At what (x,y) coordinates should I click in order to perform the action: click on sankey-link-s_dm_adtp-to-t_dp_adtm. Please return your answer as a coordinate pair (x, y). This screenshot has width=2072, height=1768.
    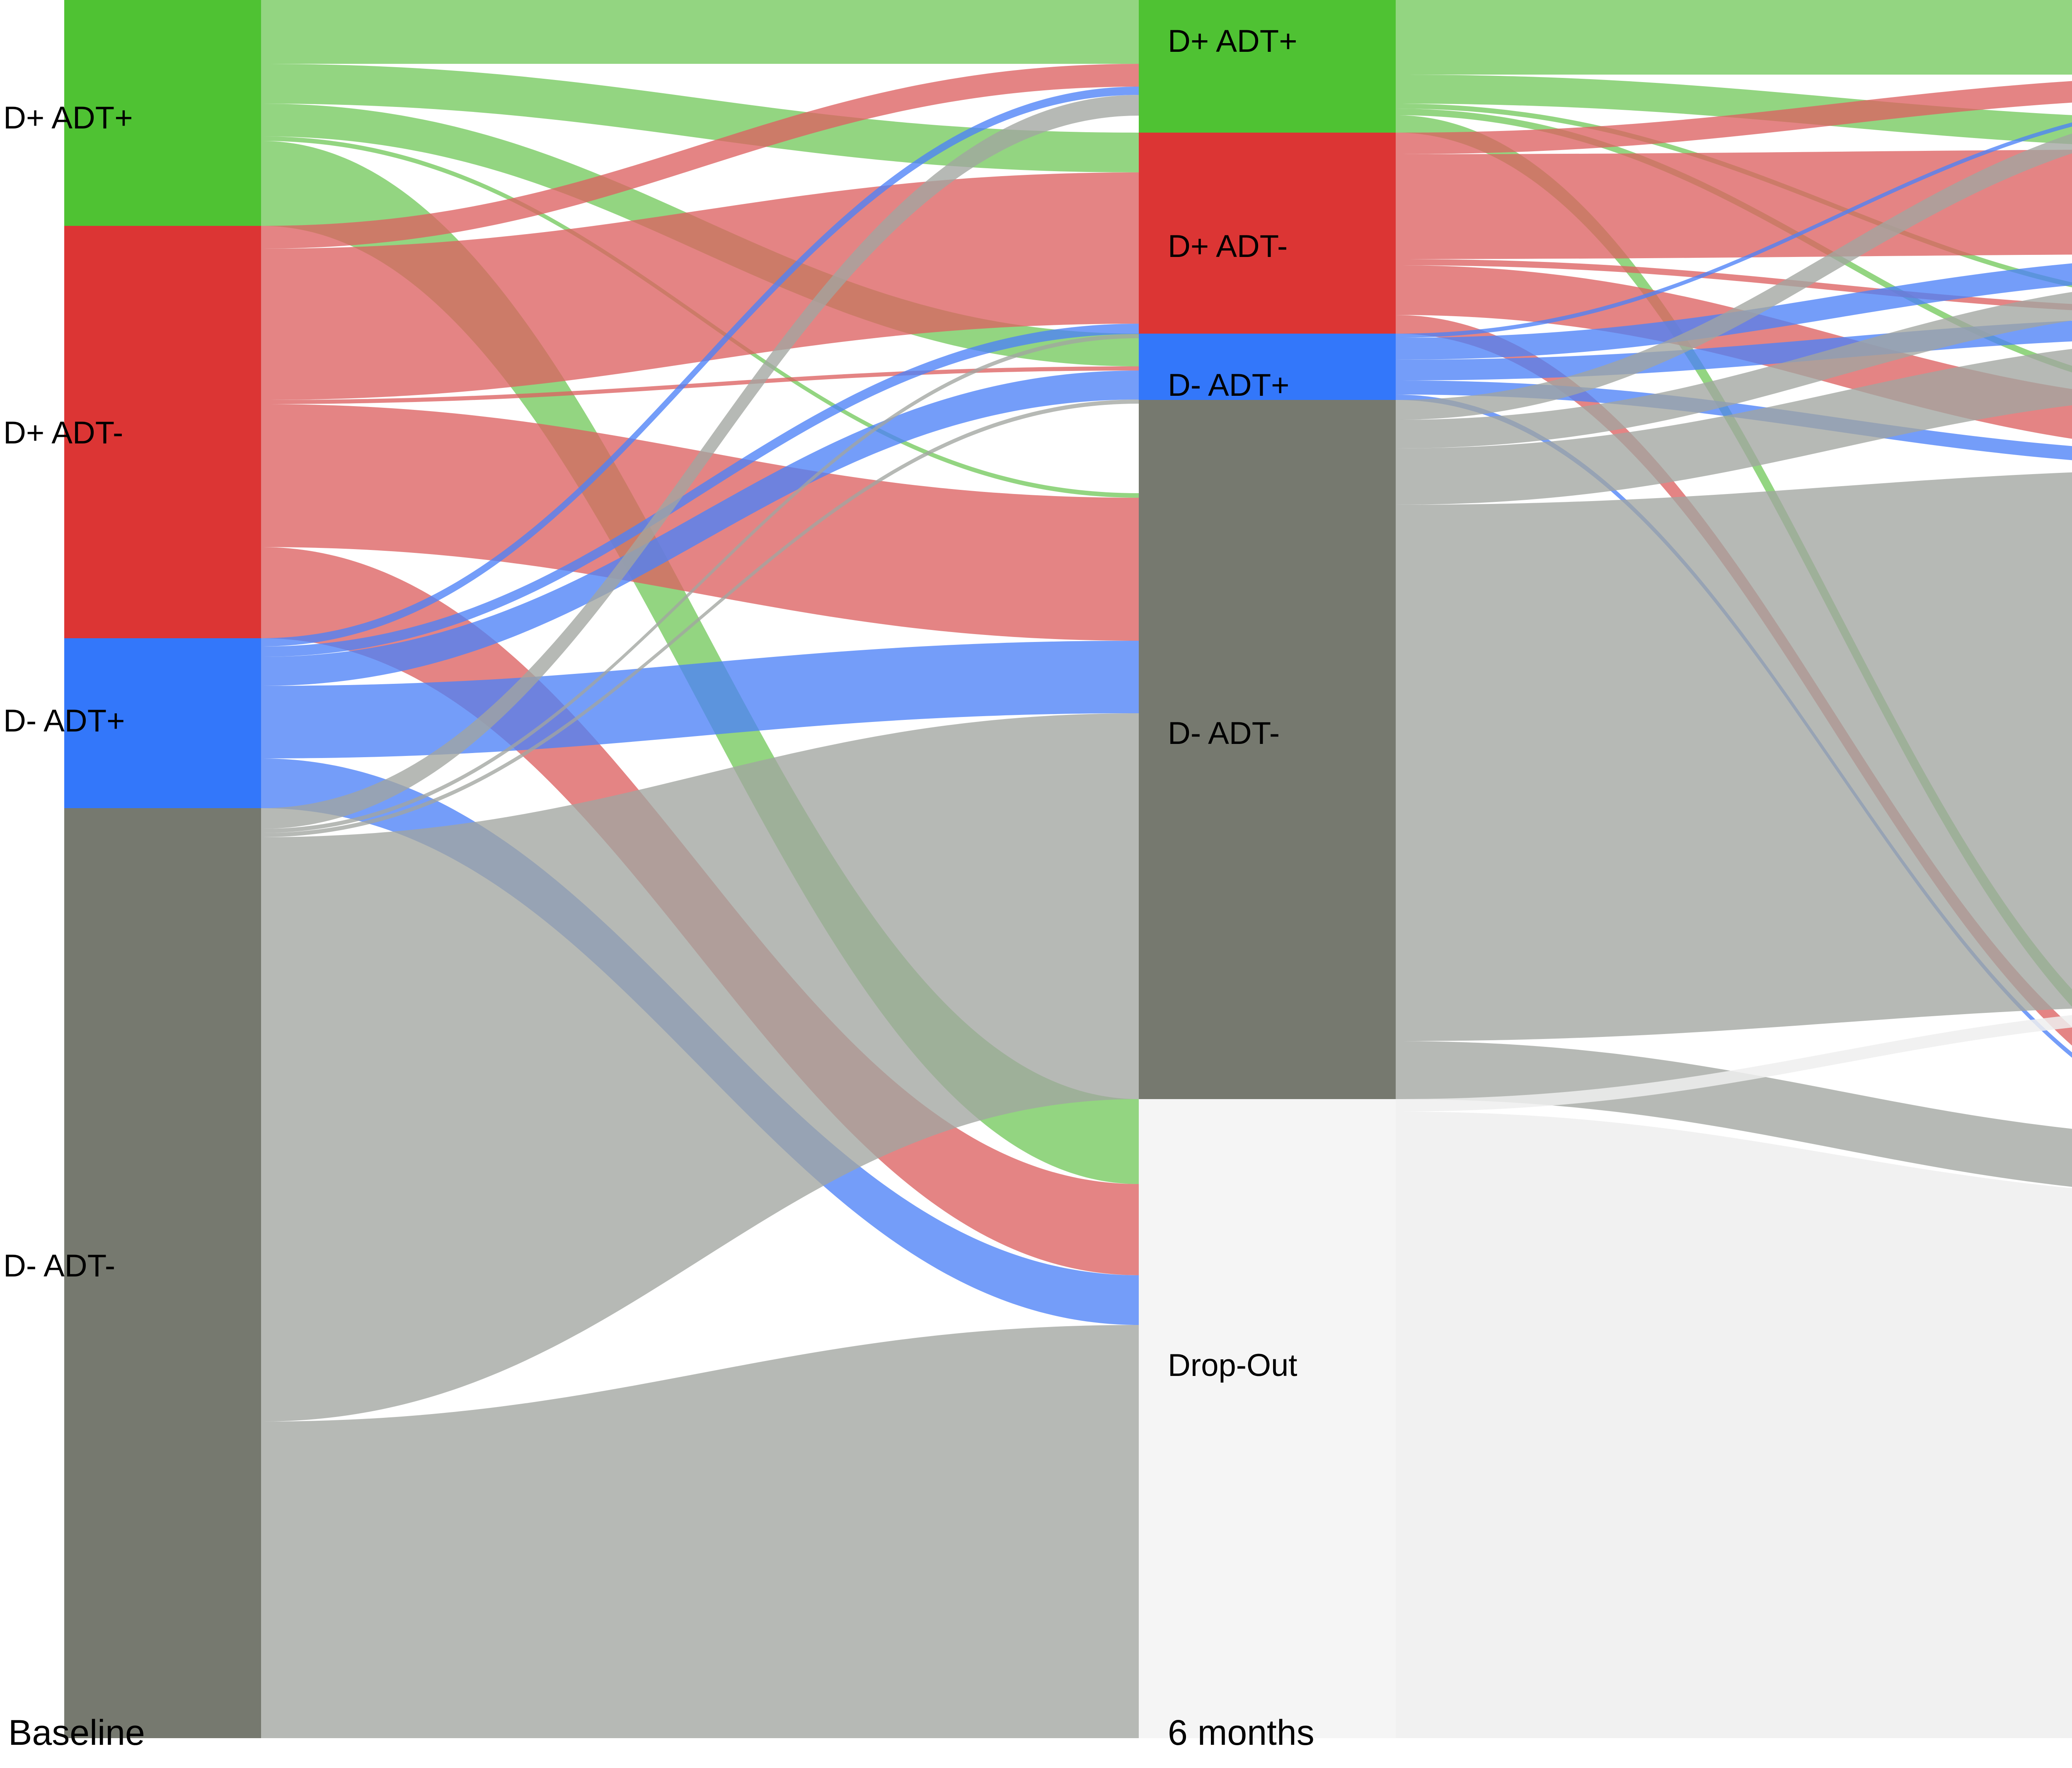
    Looking at the image, I should click on (1734, 307).